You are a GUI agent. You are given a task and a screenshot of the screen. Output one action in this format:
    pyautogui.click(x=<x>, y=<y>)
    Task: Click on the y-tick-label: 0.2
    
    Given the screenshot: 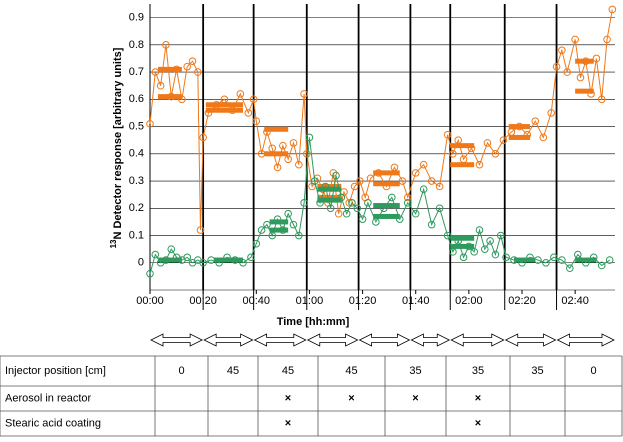 What is the action you would take?
    pyautogui.click(x=136, y=208)
    